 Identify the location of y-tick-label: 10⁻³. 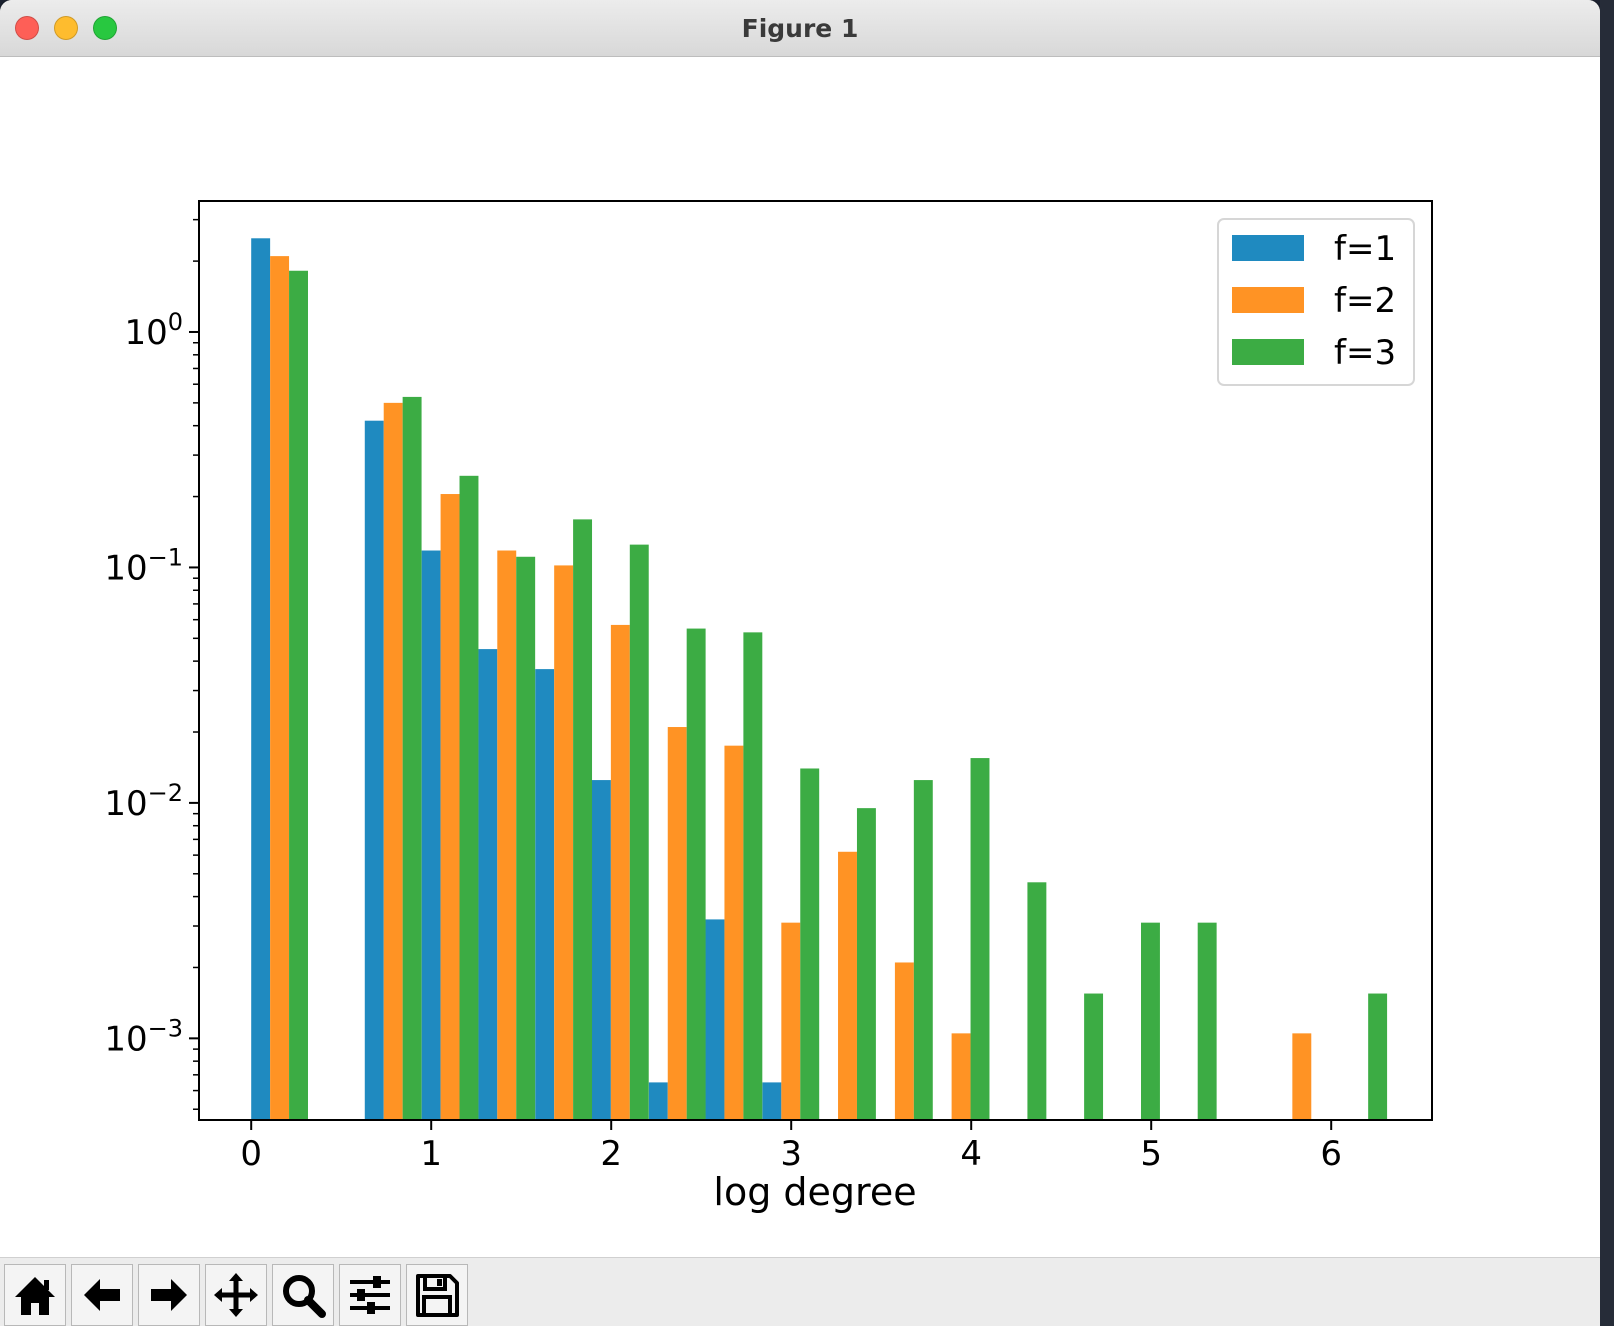
(143, 1036).